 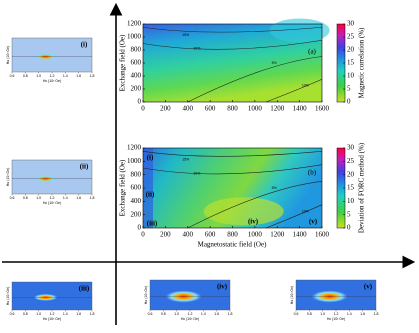 I want to click on point-label: (i), so click(x=150, y=158).